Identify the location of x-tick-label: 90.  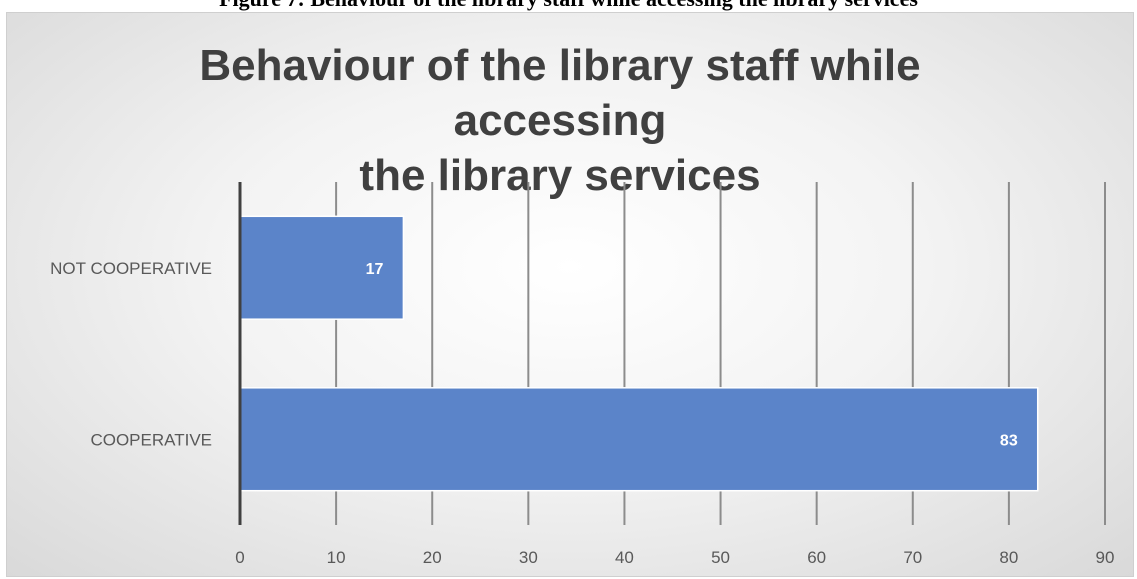
(1105, 557).